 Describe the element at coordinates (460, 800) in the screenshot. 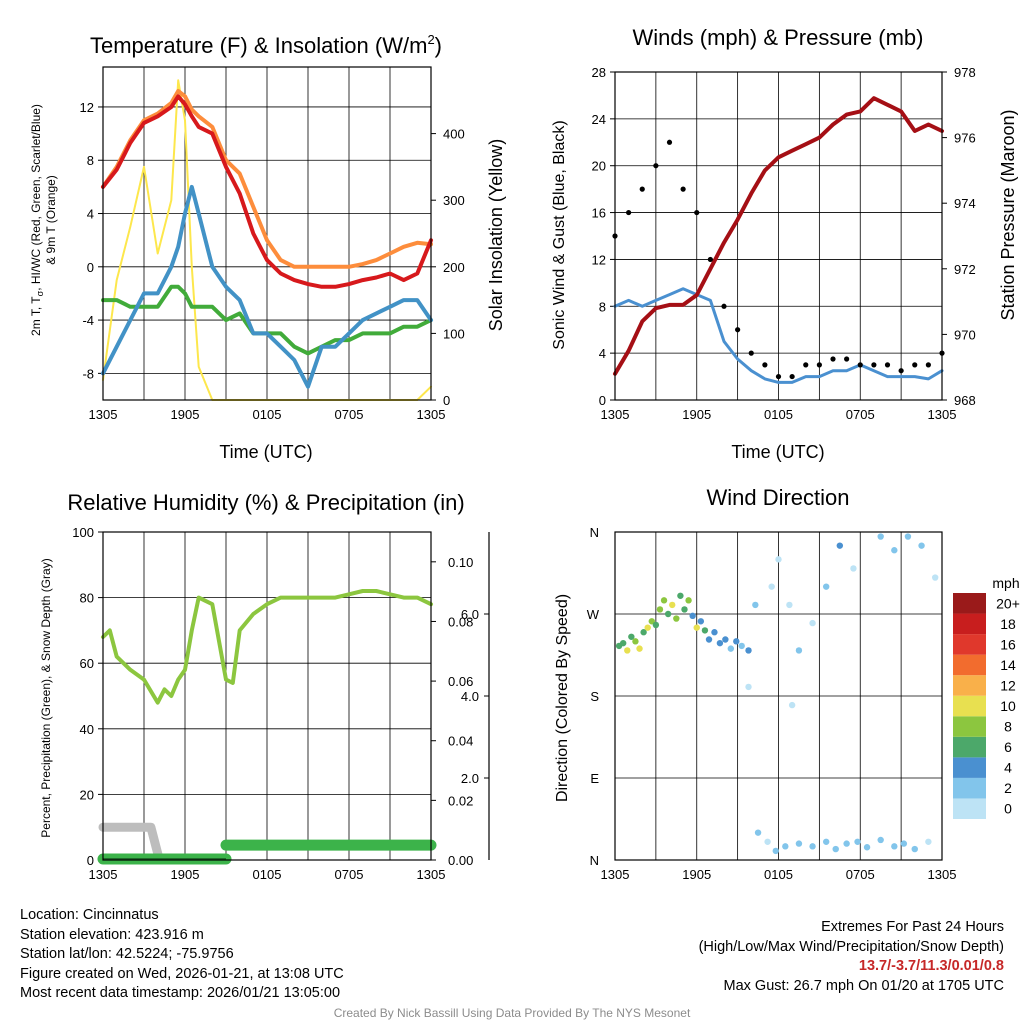

I see `humidity-precip-tick-label: 0.02` at that location.